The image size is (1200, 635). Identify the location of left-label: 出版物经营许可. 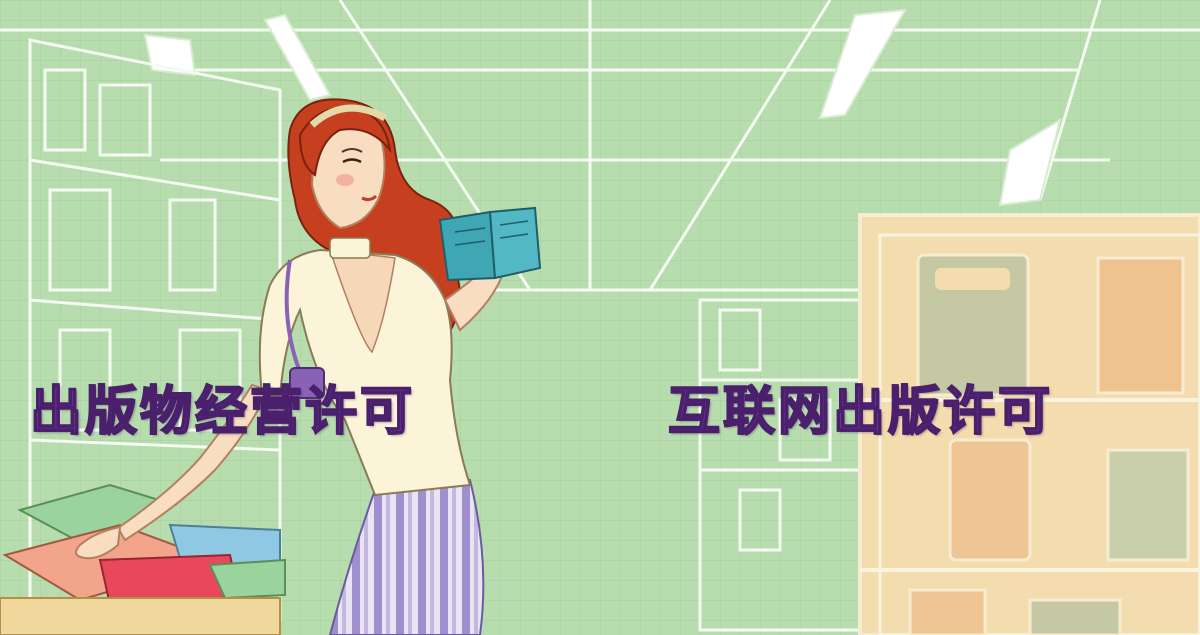
(222, 412).